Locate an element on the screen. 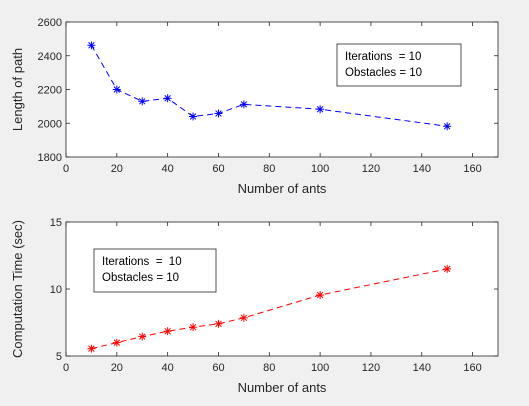 Image resolution: width=529 pixels, height=406 pixels. y-axis-label: Computation Time (sec) is located at coordinates (17, 289).